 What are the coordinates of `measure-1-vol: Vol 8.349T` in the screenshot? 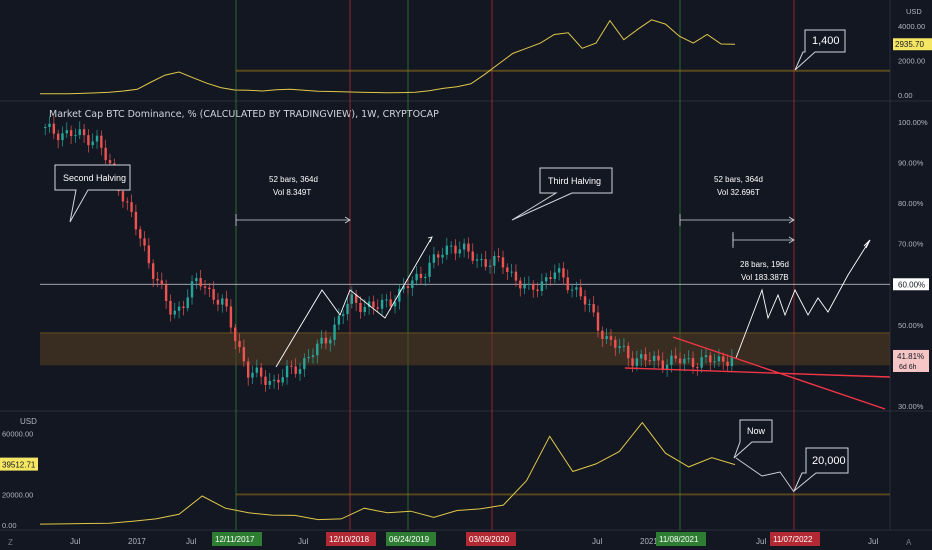 It's located at (292, 192).